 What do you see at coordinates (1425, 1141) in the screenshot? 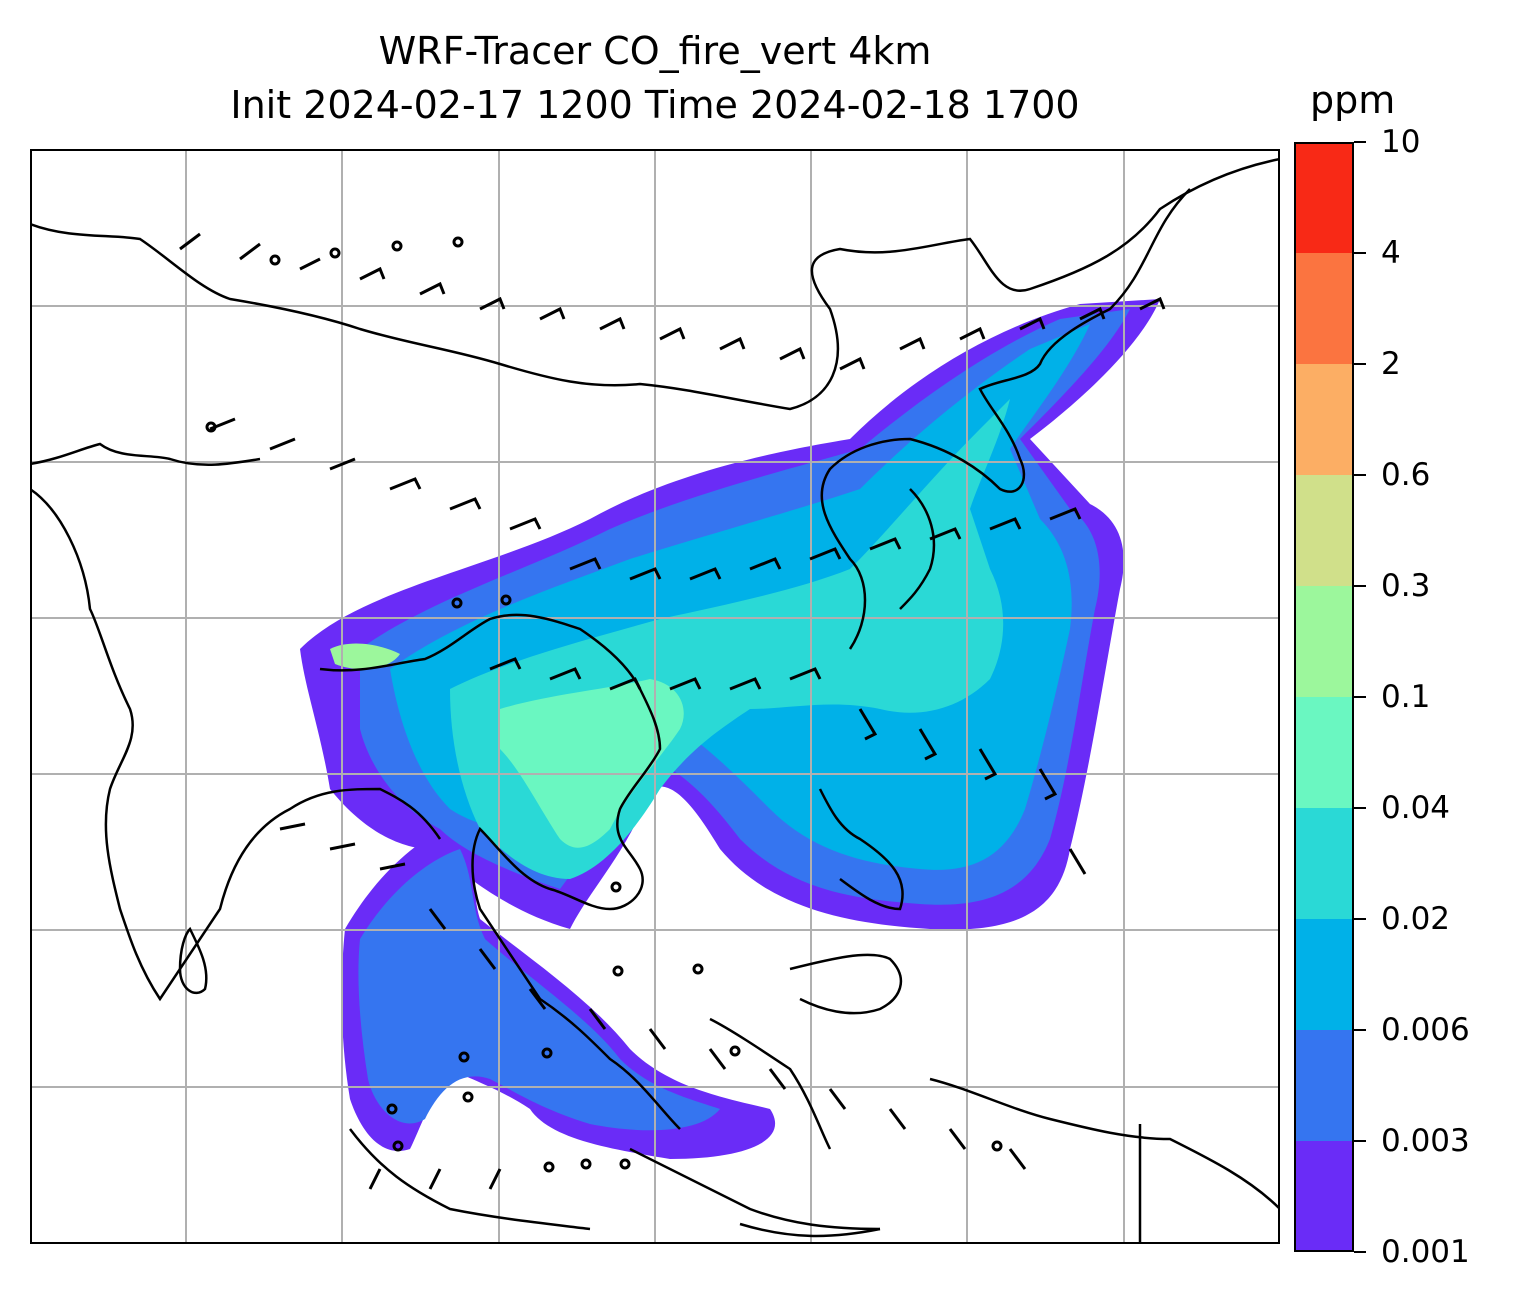
I see `colorbar-tick-label: 0.003` at bounding box center [1425, 1141].